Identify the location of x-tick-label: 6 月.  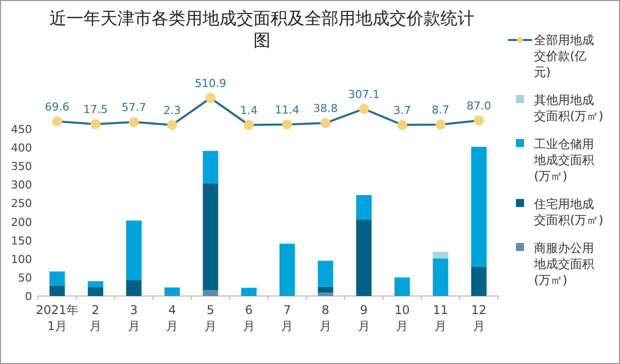
(248, 318).